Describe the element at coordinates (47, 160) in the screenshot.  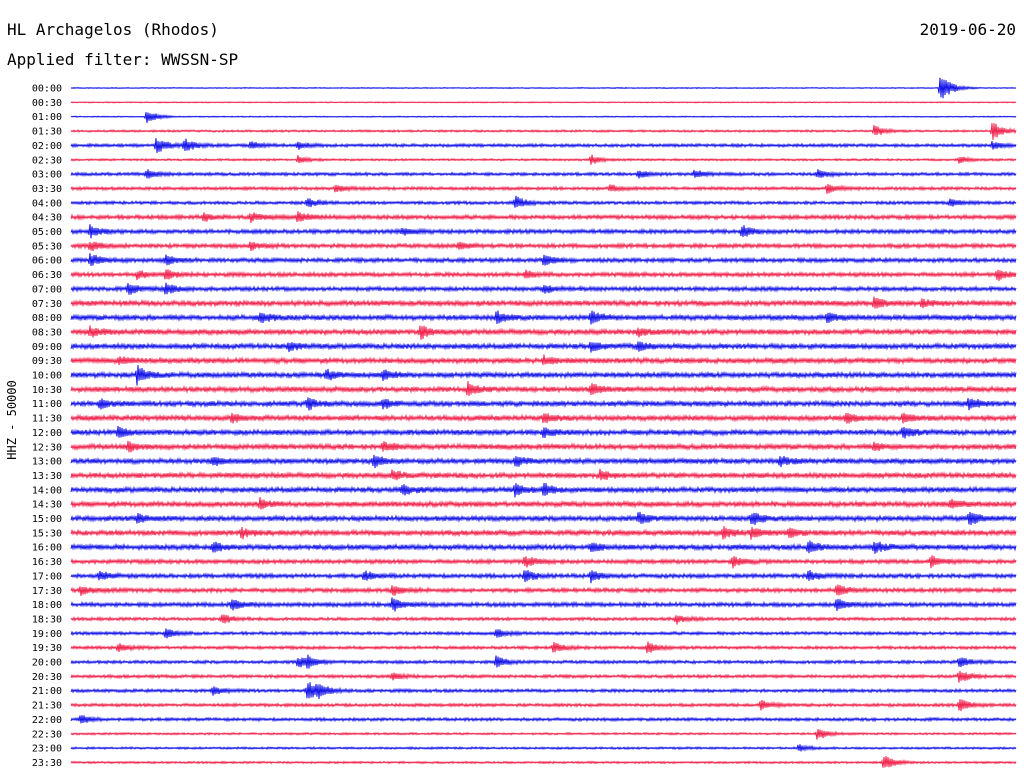
I see `row-time-label: 02:30` at that location.